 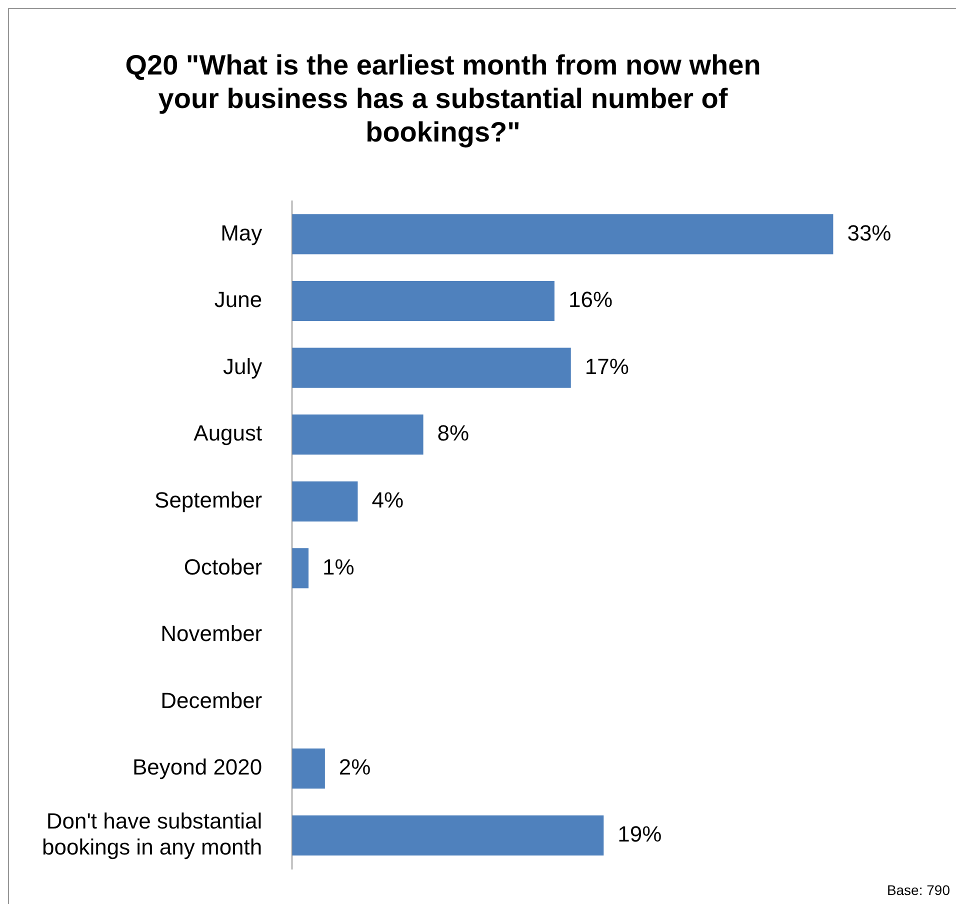 I want to click on chart-title: Q20 "What is the earliest month from now when your business has a substantial number of bookings?", so click(x=443, y=99).